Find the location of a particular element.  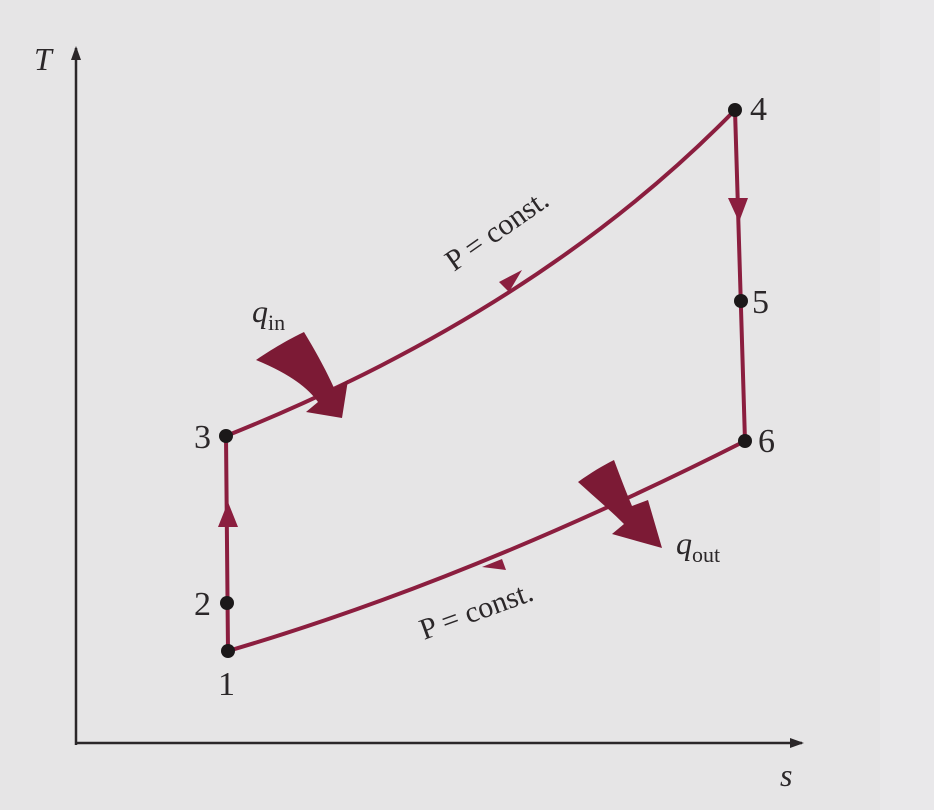

q-out-symbol: q is located at coordinates (684, 543).